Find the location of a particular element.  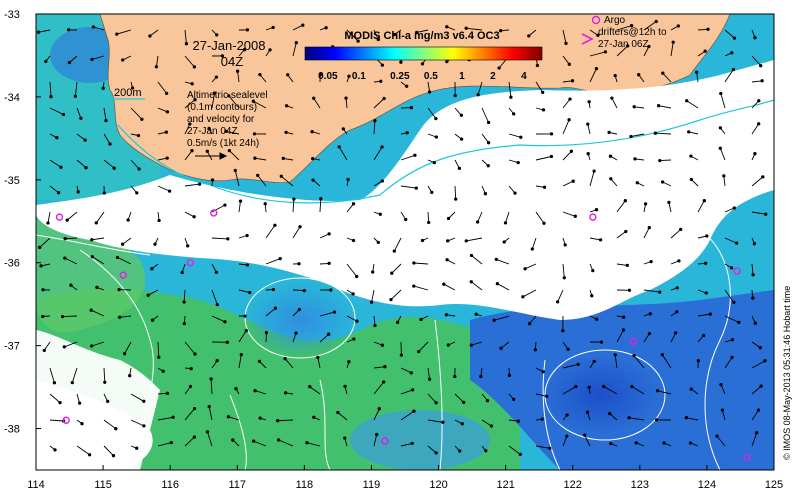

x-tick-label: 115 is located at coordinates (103, 485).